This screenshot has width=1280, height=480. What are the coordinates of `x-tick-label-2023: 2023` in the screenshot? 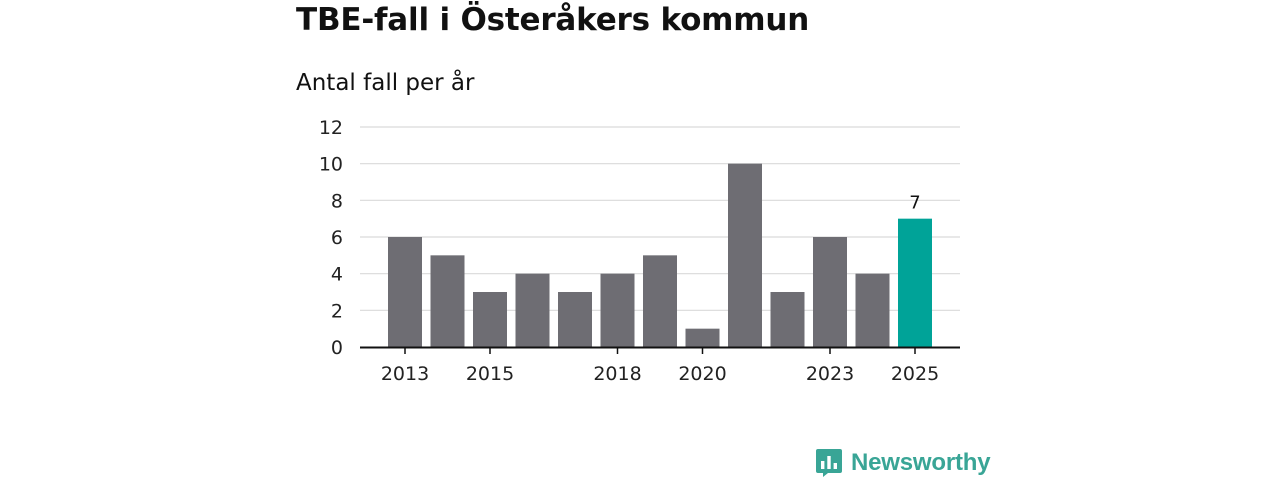 It's located at (830, 374).